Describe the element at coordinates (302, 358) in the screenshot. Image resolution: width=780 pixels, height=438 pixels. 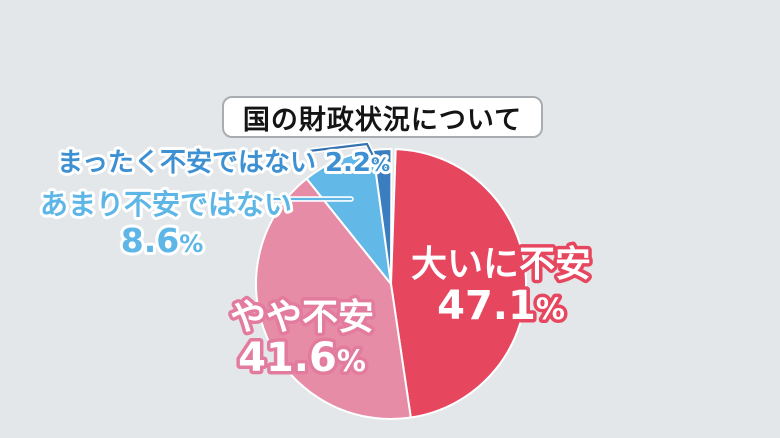
I see `value-yaya-fuan: 41.6%` at that location.